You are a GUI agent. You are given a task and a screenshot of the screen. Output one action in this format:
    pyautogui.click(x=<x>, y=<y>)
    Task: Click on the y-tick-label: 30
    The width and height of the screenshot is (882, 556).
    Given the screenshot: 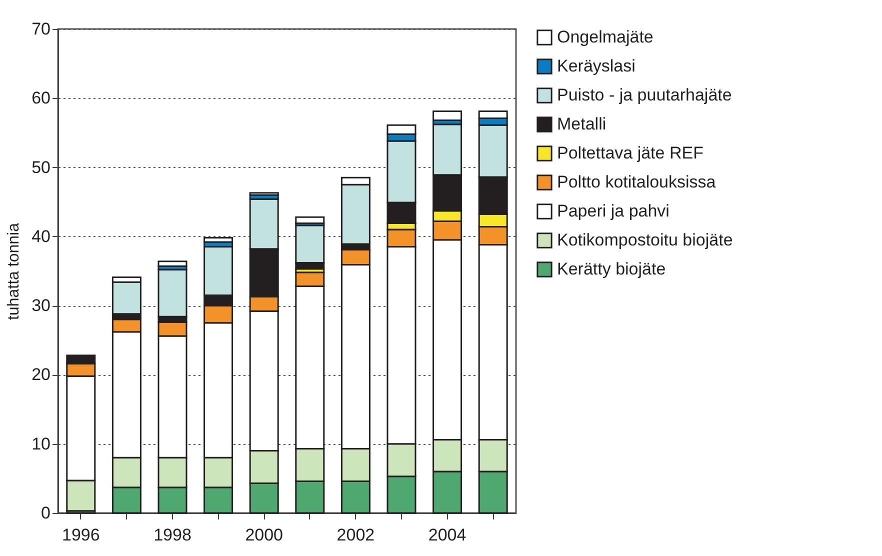 What is the action you would take?
    pyautogui.click(x=41, y=306)
    